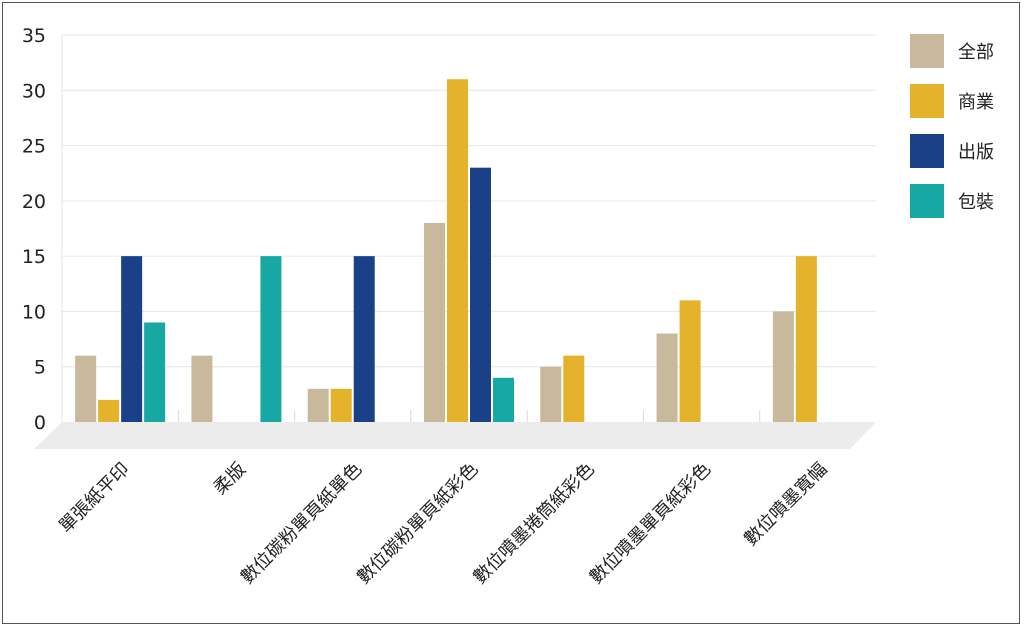  Describe the element at coordinates (34, 91) in the screenshot. I see `y-tick-label: 30` at that location.